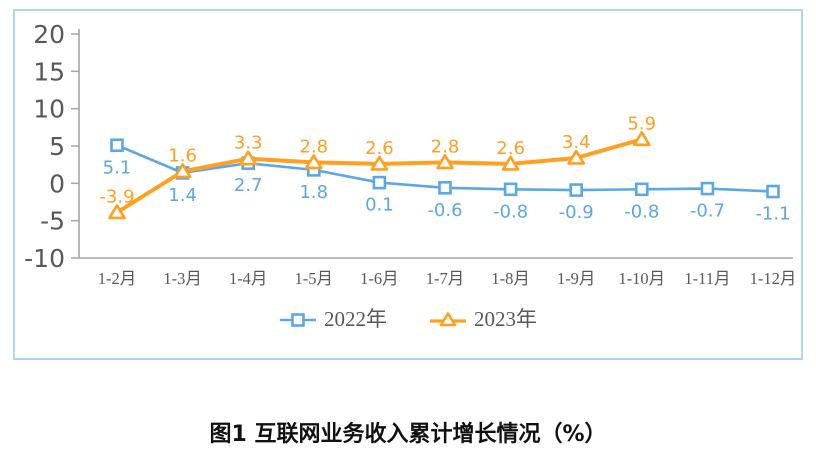 This screenshot has height=459, width=816. What do you see at coordinates (773, 278) in the screenshot?
I see `svg-text: 1-12月` at bounding box center [773, 278].